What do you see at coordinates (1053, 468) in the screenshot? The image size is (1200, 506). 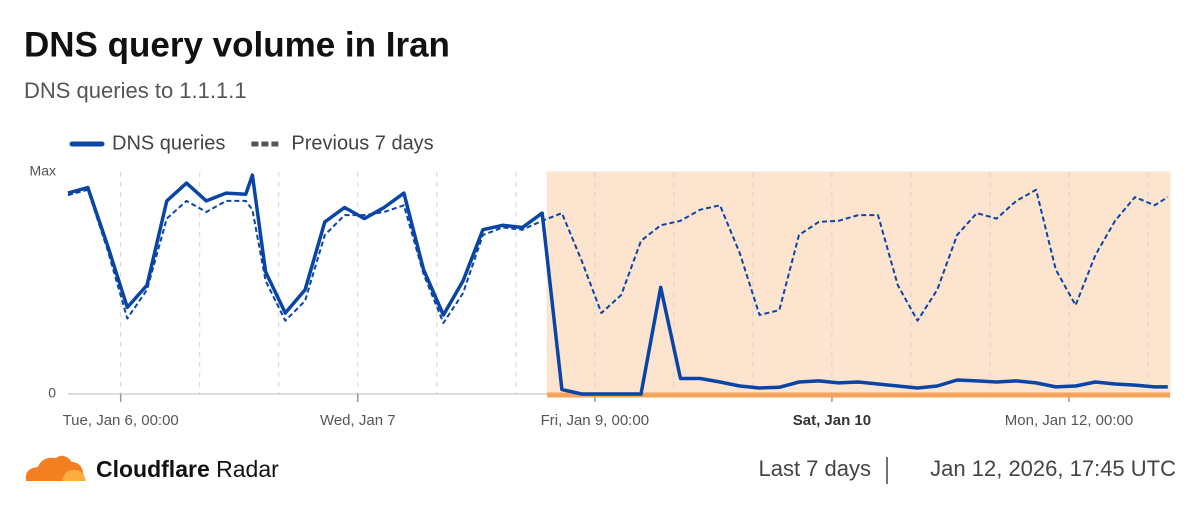 I see `timestamp: Jan 12, 2026, 17:45 UTC` at bounding box center [1053, 468].